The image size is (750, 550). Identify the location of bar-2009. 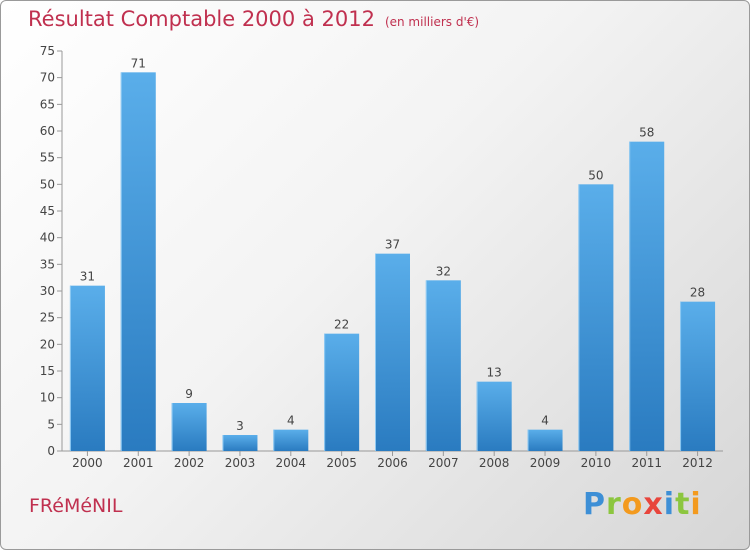
(545, 440).